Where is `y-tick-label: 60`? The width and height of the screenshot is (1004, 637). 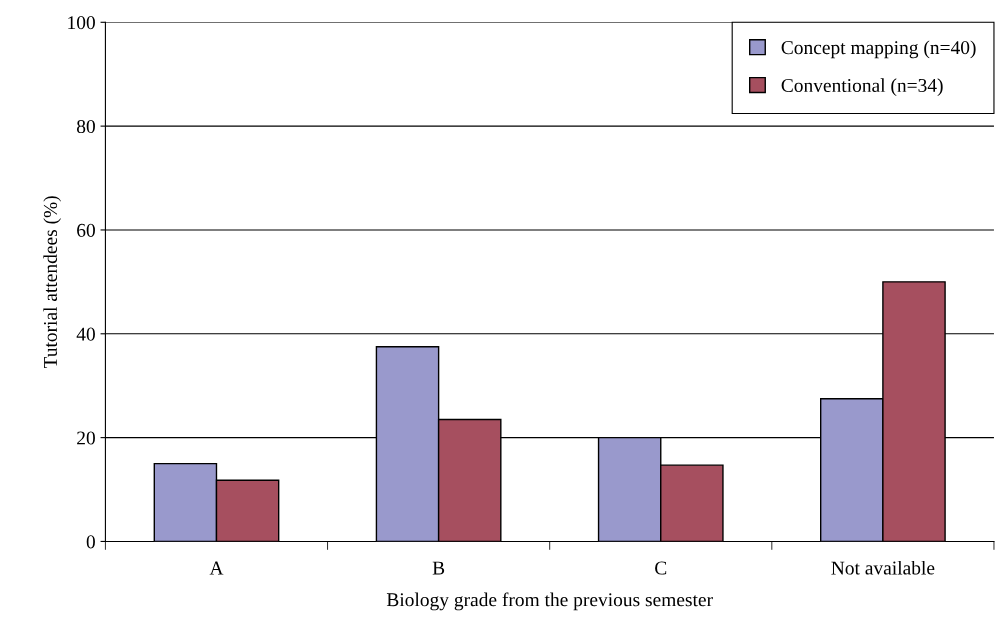
y-tick-label: 60 is located at coordinates (86, 230).